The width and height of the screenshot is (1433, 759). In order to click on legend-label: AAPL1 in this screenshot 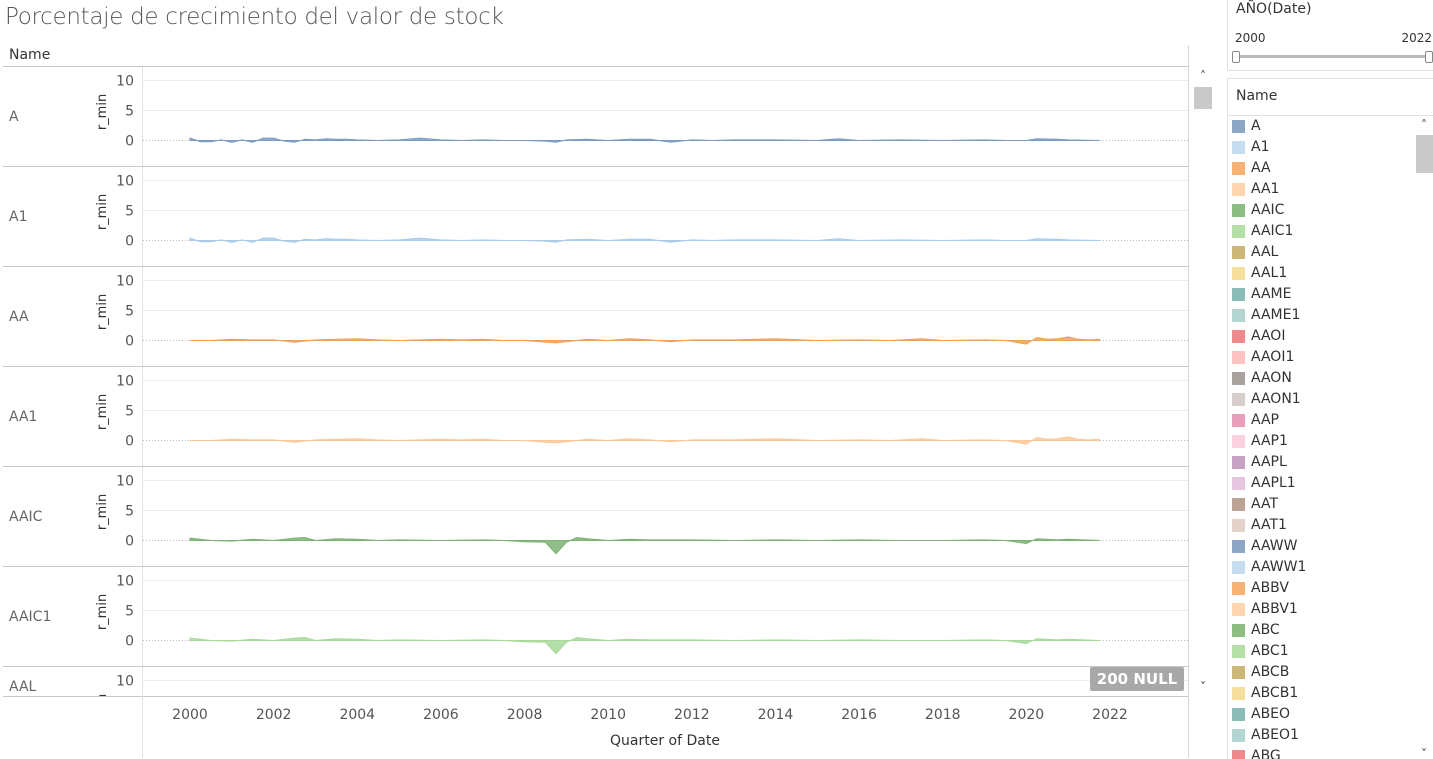, I will do `click(1273, 483)`.